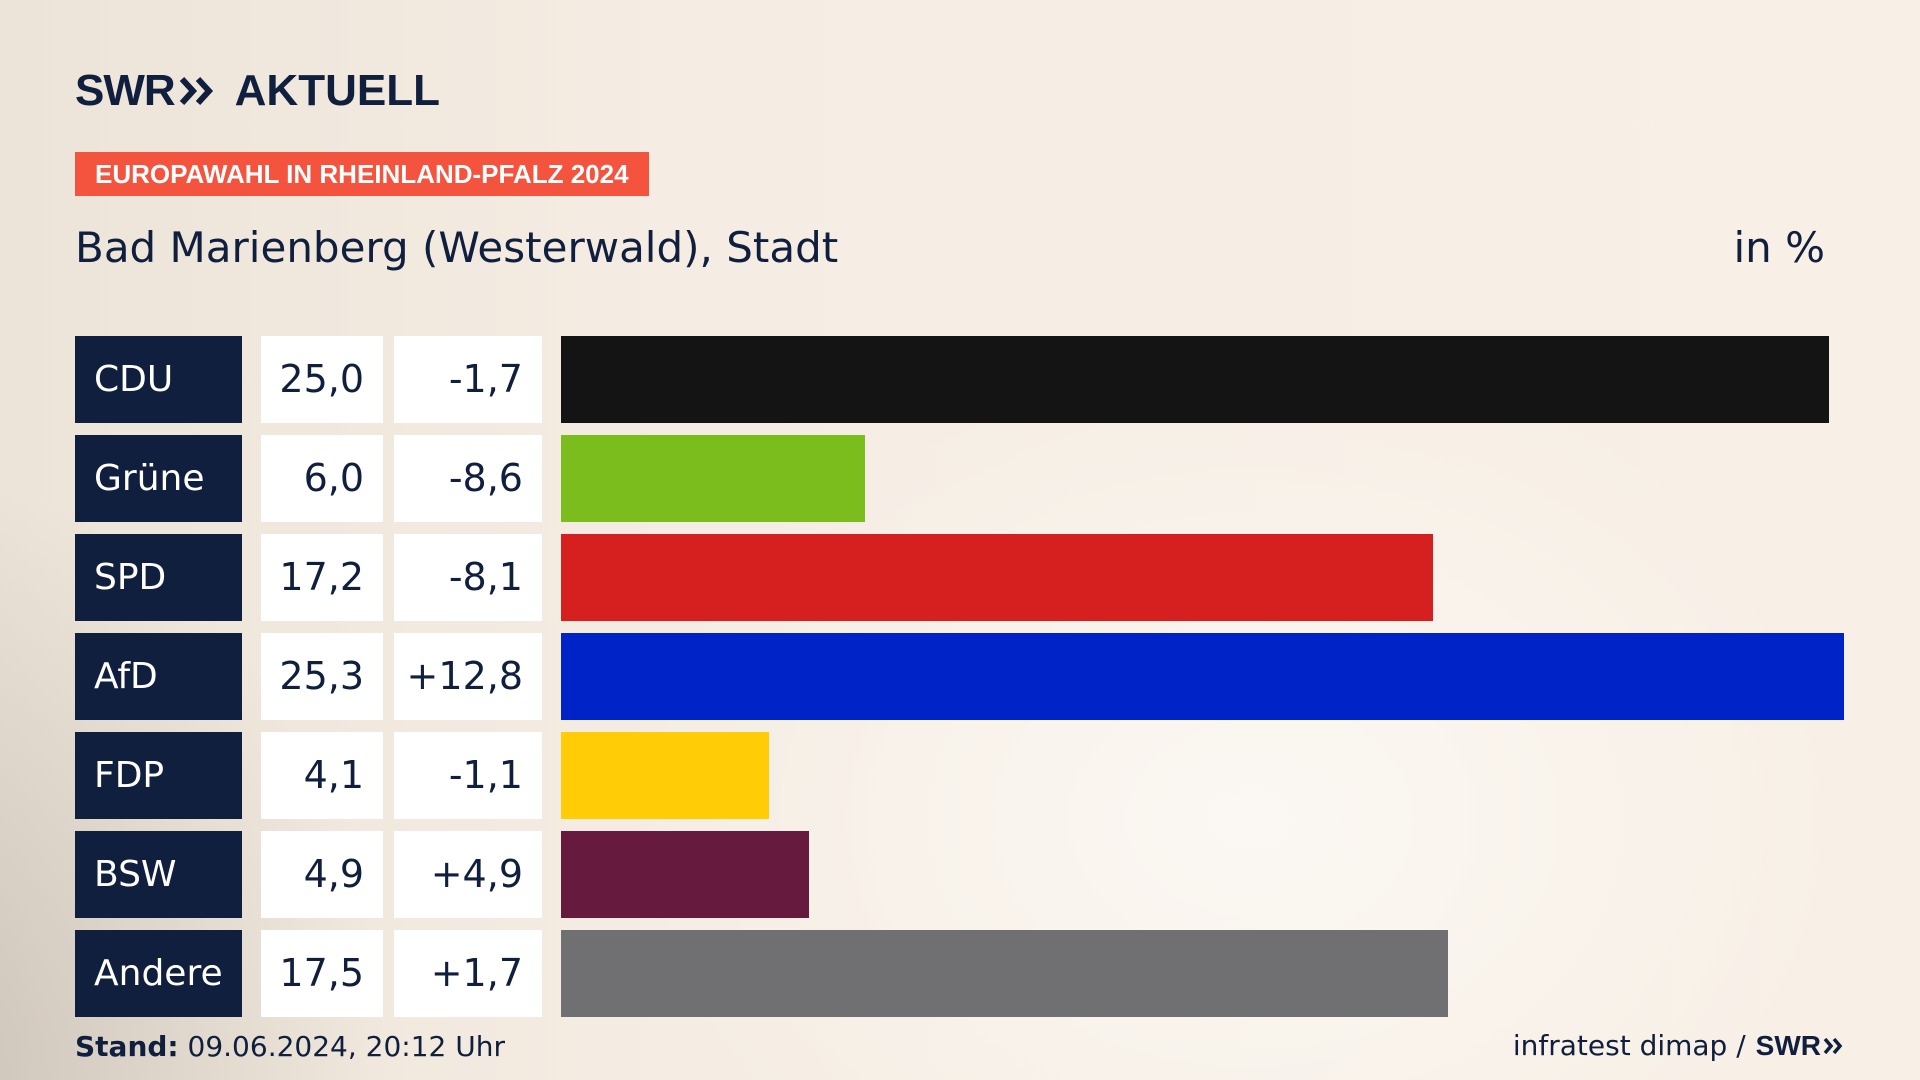 Image resolution: width=1920 pixels, height=1080 pixels. I want to click on change-value: +1,7, so click(468, 973).